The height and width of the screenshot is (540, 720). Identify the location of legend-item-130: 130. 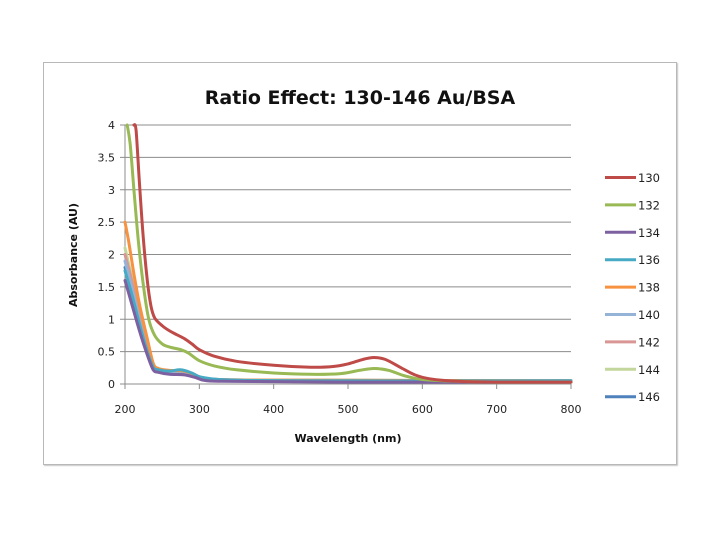
(632, 178).